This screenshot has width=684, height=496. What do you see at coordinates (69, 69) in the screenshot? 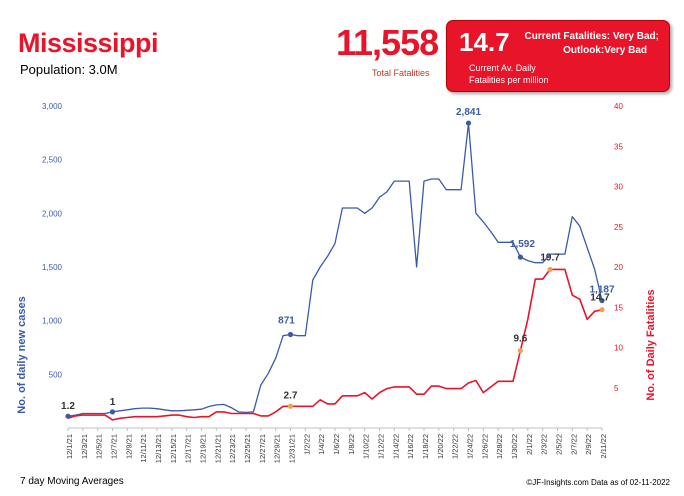
I see `population-label: Population: 3.0M` at bounding box center [69, 69].